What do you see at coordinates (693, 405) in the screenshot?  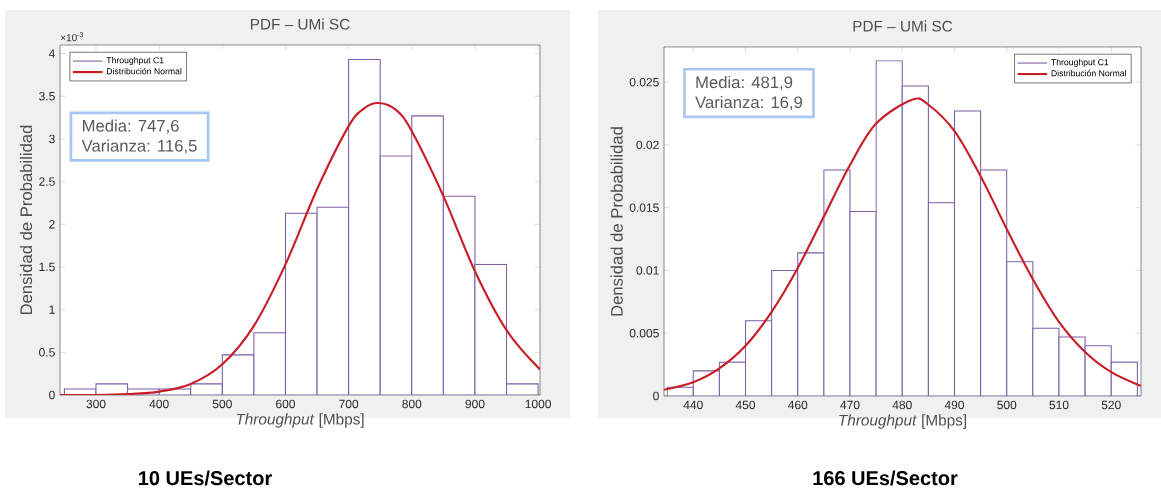 I see `x-tick-label: 440` at bounding box center [693, 405].